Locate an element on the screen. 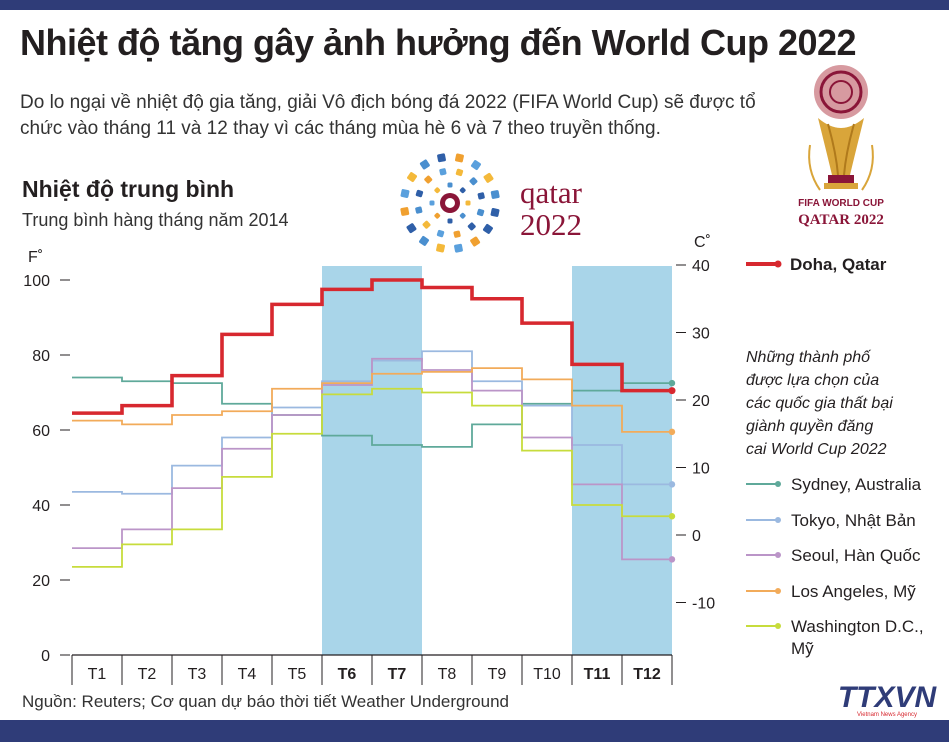 The image size is (949, 742). x-tick-label-T7: T7 is located at coordinates (397, 674).